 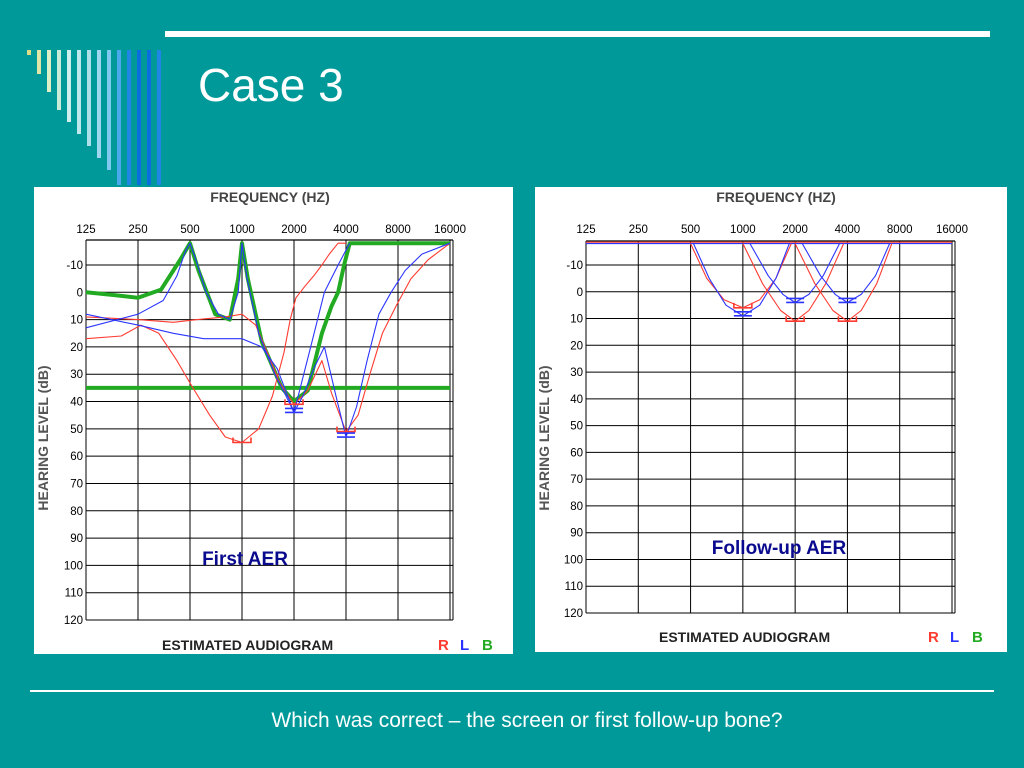 What do you see at coordinates (398, 230) in the screenshot?
I see `chart-first-aer-x-tick-label: 8000` at bounding box center [398, 230].